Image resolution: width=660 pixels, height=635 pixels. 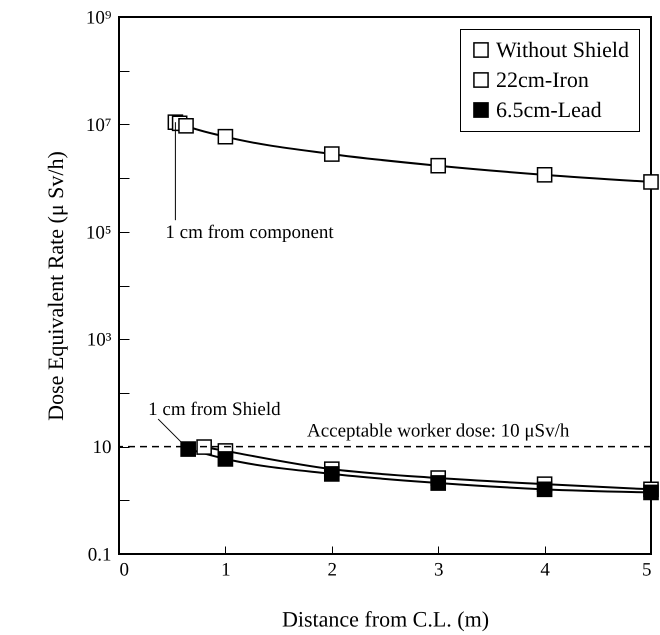 I want to click on legend-label: 6.5cm-Lead, so click(x=549, y=109).